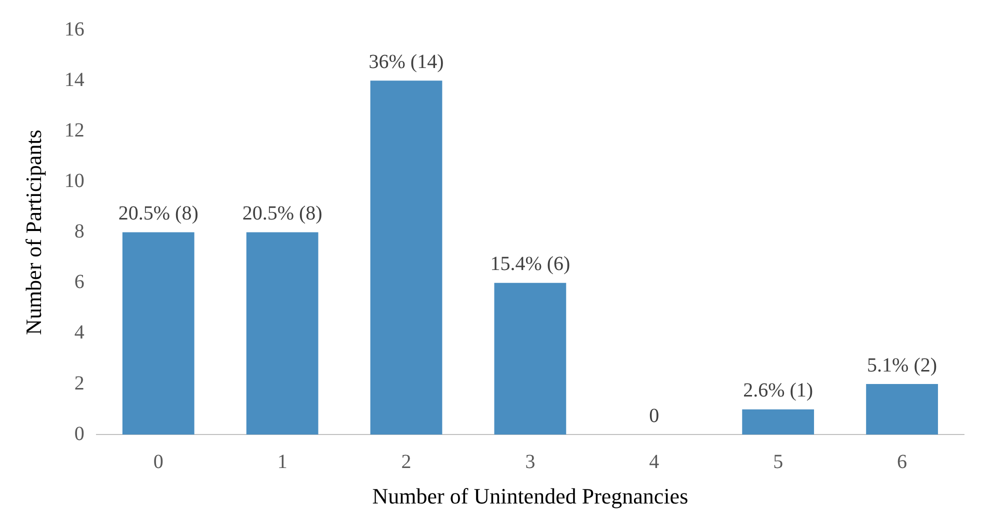  Describe the element at coordinates (530, 461) in the screenshot. I see `x-tick-label: 3` at that location.